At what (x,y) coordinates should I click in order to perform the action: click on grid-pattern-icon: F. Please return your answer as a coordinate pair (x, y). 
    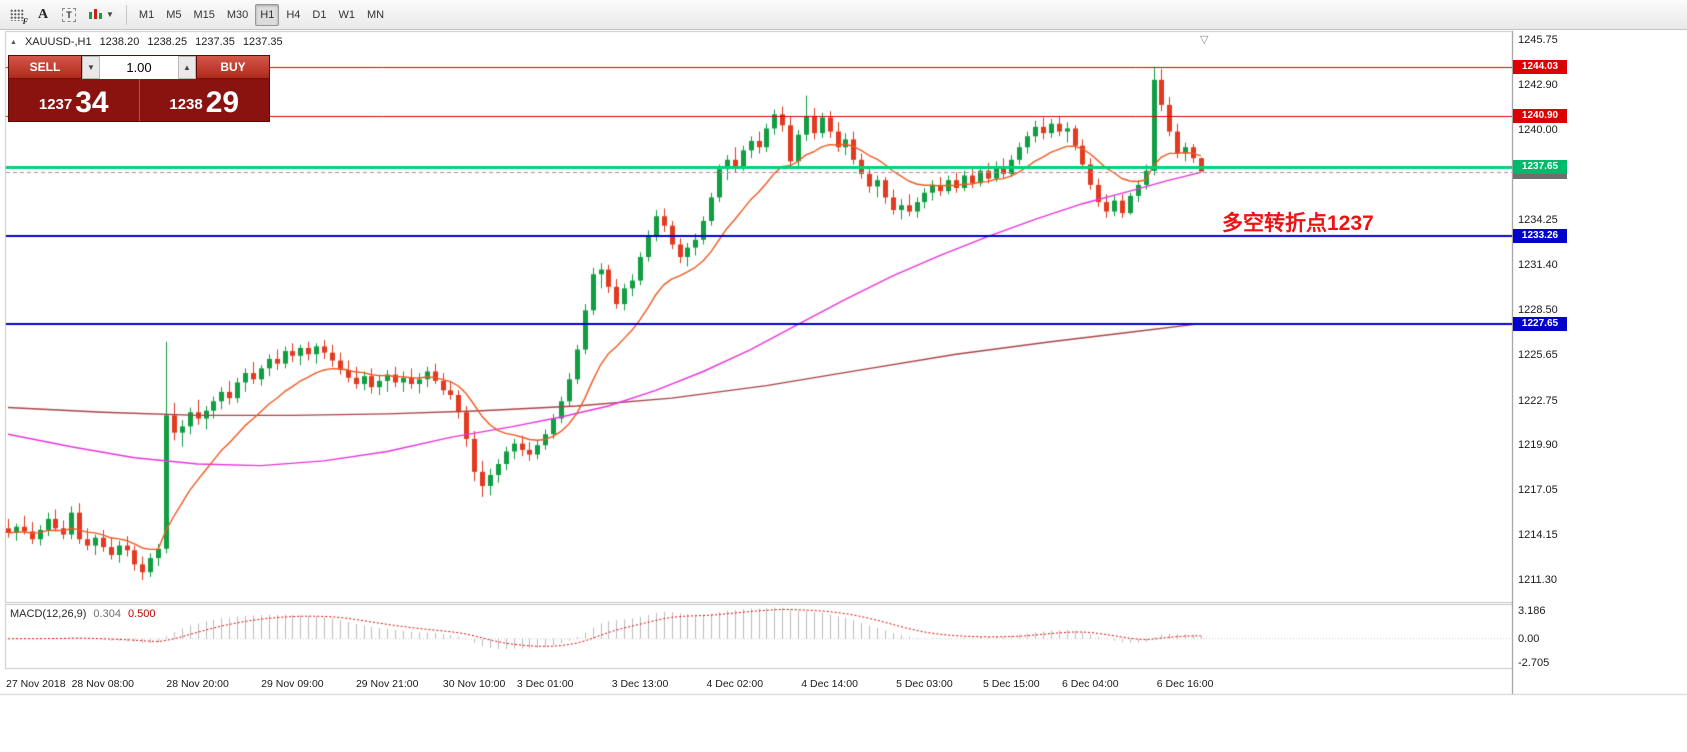
    Looking at the image, I should click on (19, 17).